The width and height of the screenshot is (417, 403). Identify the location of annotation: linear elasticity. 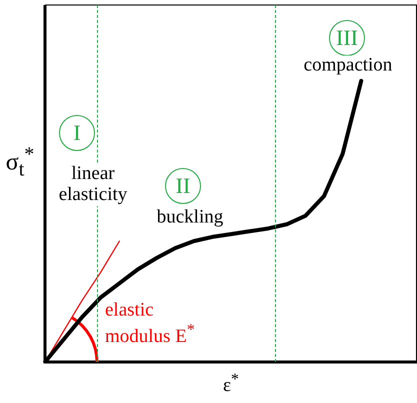
(93, 184).